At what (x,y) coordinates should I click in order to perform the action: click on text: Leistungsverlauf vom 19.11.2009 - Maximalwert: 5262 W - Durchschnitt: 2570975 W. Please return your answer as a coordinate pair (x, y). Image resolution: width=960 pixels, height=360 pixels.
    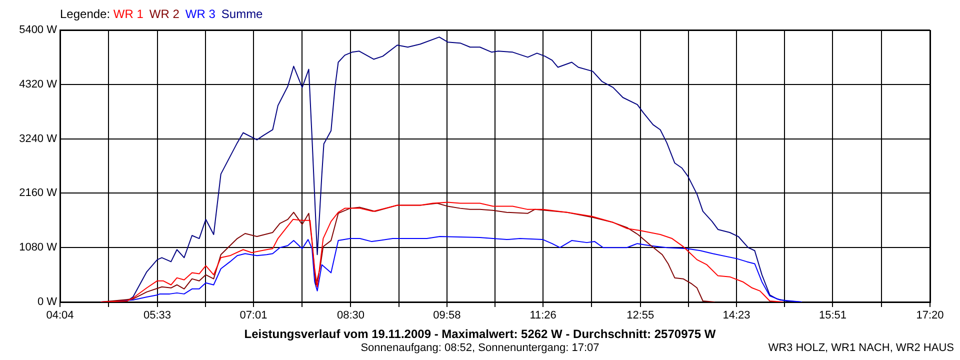
    Looking at the image, I should click on (480, 334).